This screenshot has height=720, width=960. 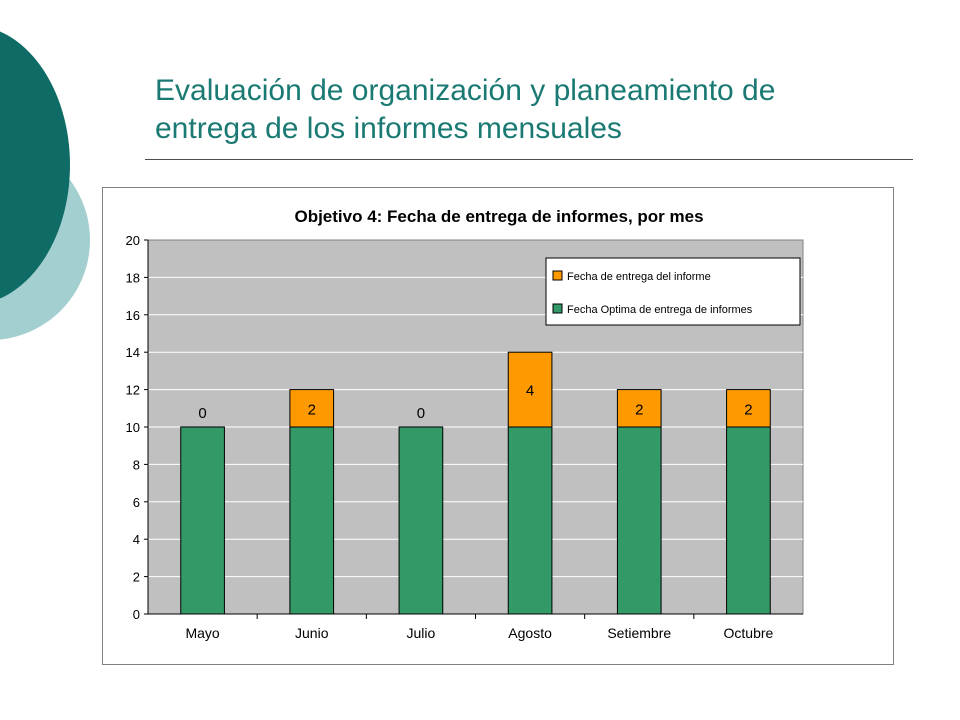 What do you see at coordinates (133, 277) in the screenshot?
I see `y-tick-label: 18` at bounding box center [133, 277].